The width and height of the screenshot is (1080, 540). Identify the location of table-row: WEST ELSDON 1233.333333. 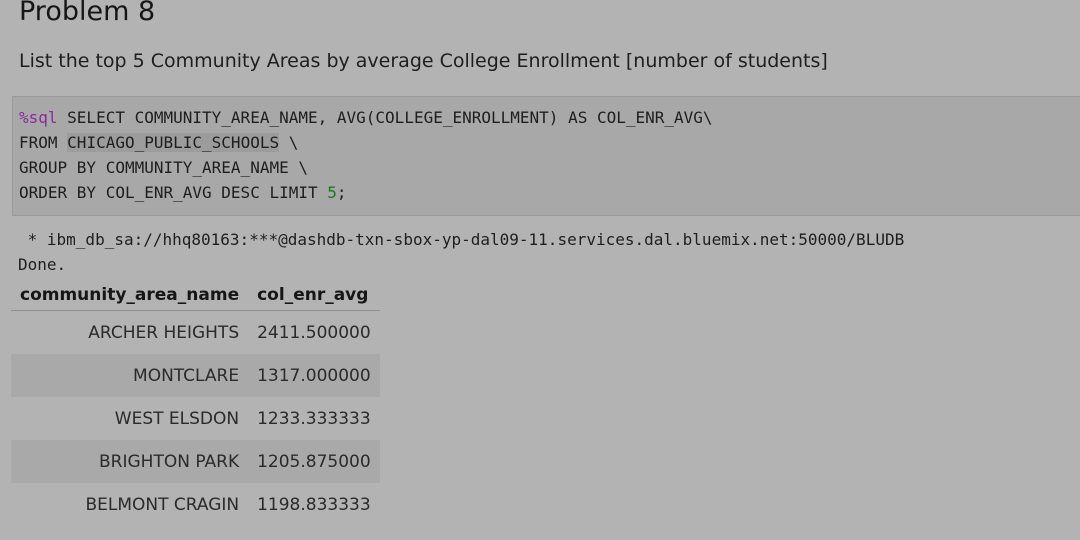
(195, 418).